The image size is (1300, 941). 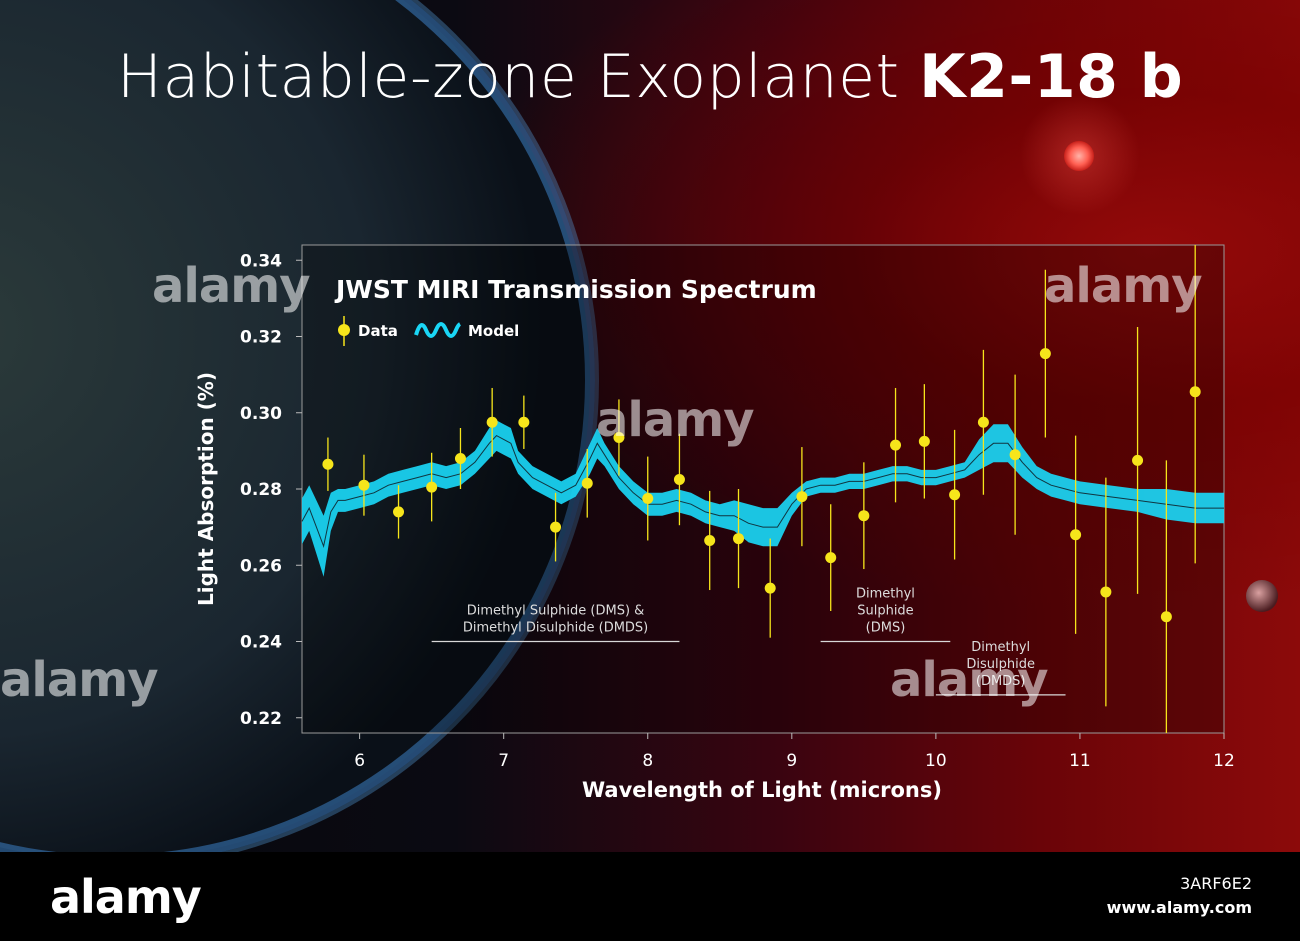 I want to click on annotation-label: Dimethyl Sulphide (DMS) &, so click(x=556, y=611).